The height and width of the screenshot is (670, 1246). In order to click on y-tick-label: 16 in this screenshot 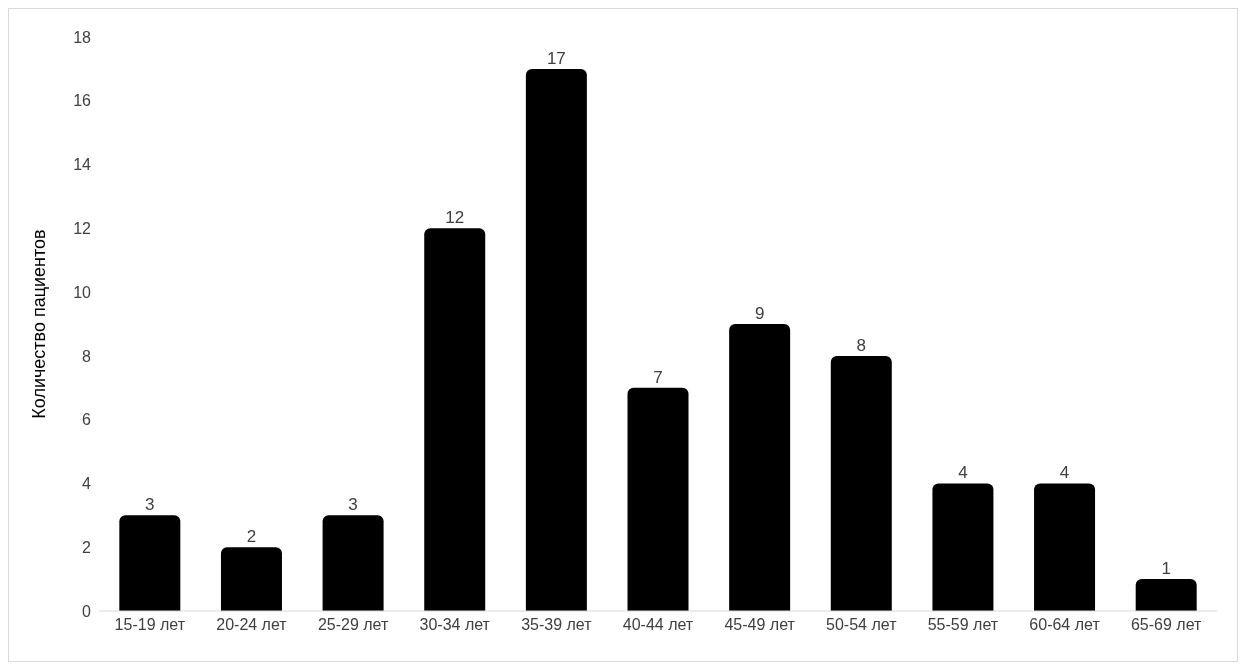, I will do `click(82, 101)`.